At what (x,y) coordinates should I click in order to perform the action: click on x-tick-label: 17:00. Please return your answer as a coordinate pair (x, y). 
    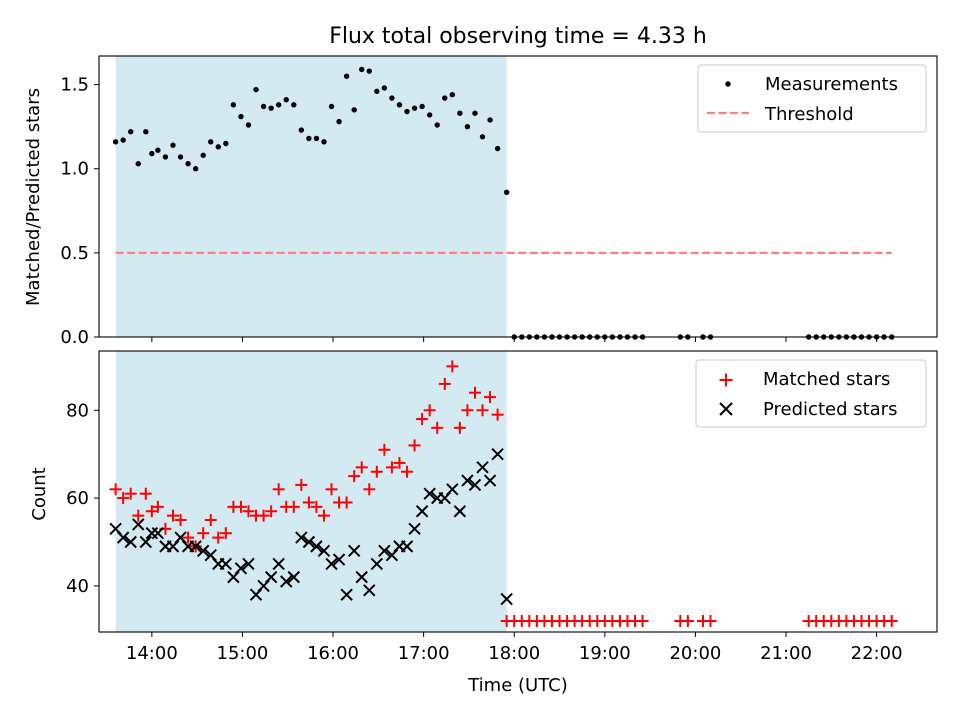
    Looking at the image, I should click on (424, 653).